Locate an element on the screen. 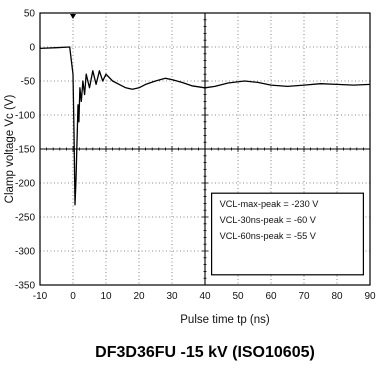  y-tick-label: -350 is located at coordinates (25, 286).